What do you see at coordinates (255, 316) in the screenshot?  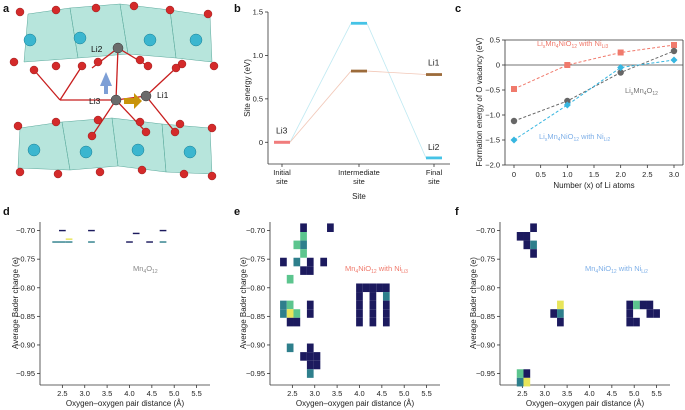 I see `e-y-tick-label: −0.85` at bounding box center [255, 316].